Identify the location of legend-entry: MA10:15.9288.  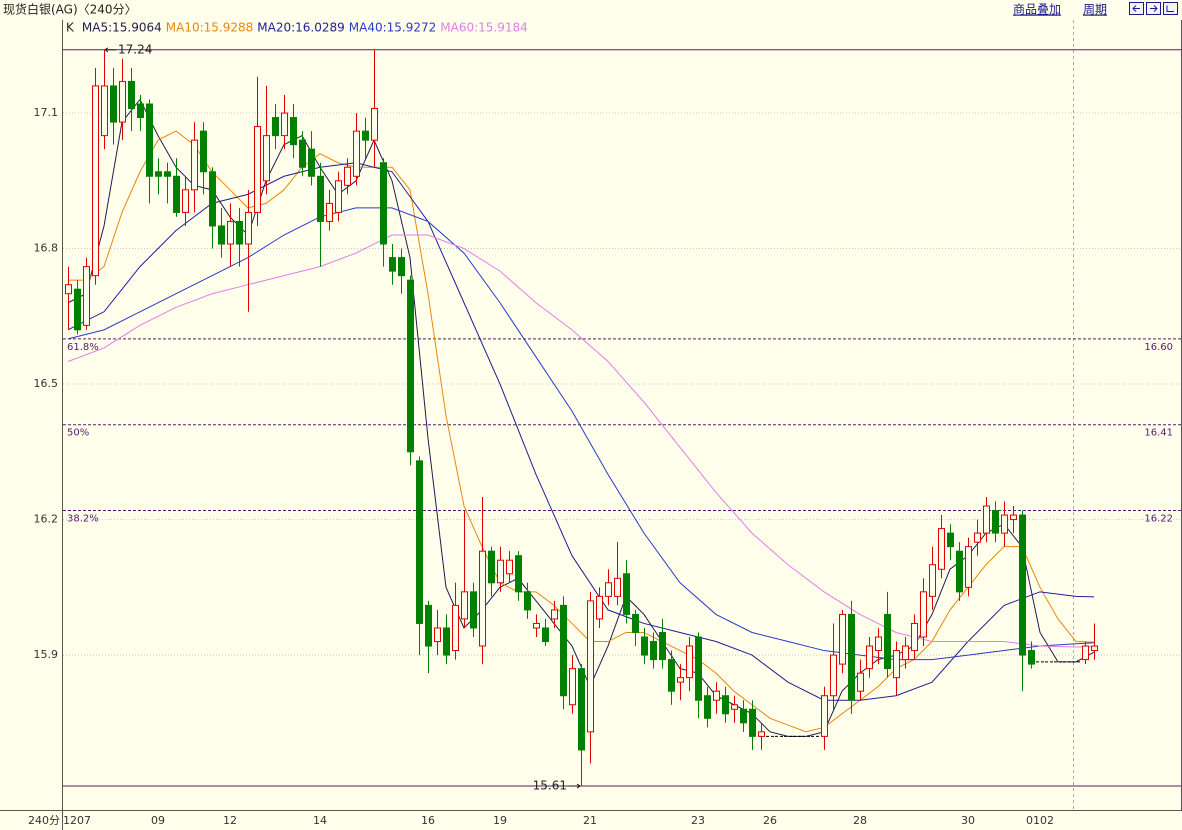
(210, 28).